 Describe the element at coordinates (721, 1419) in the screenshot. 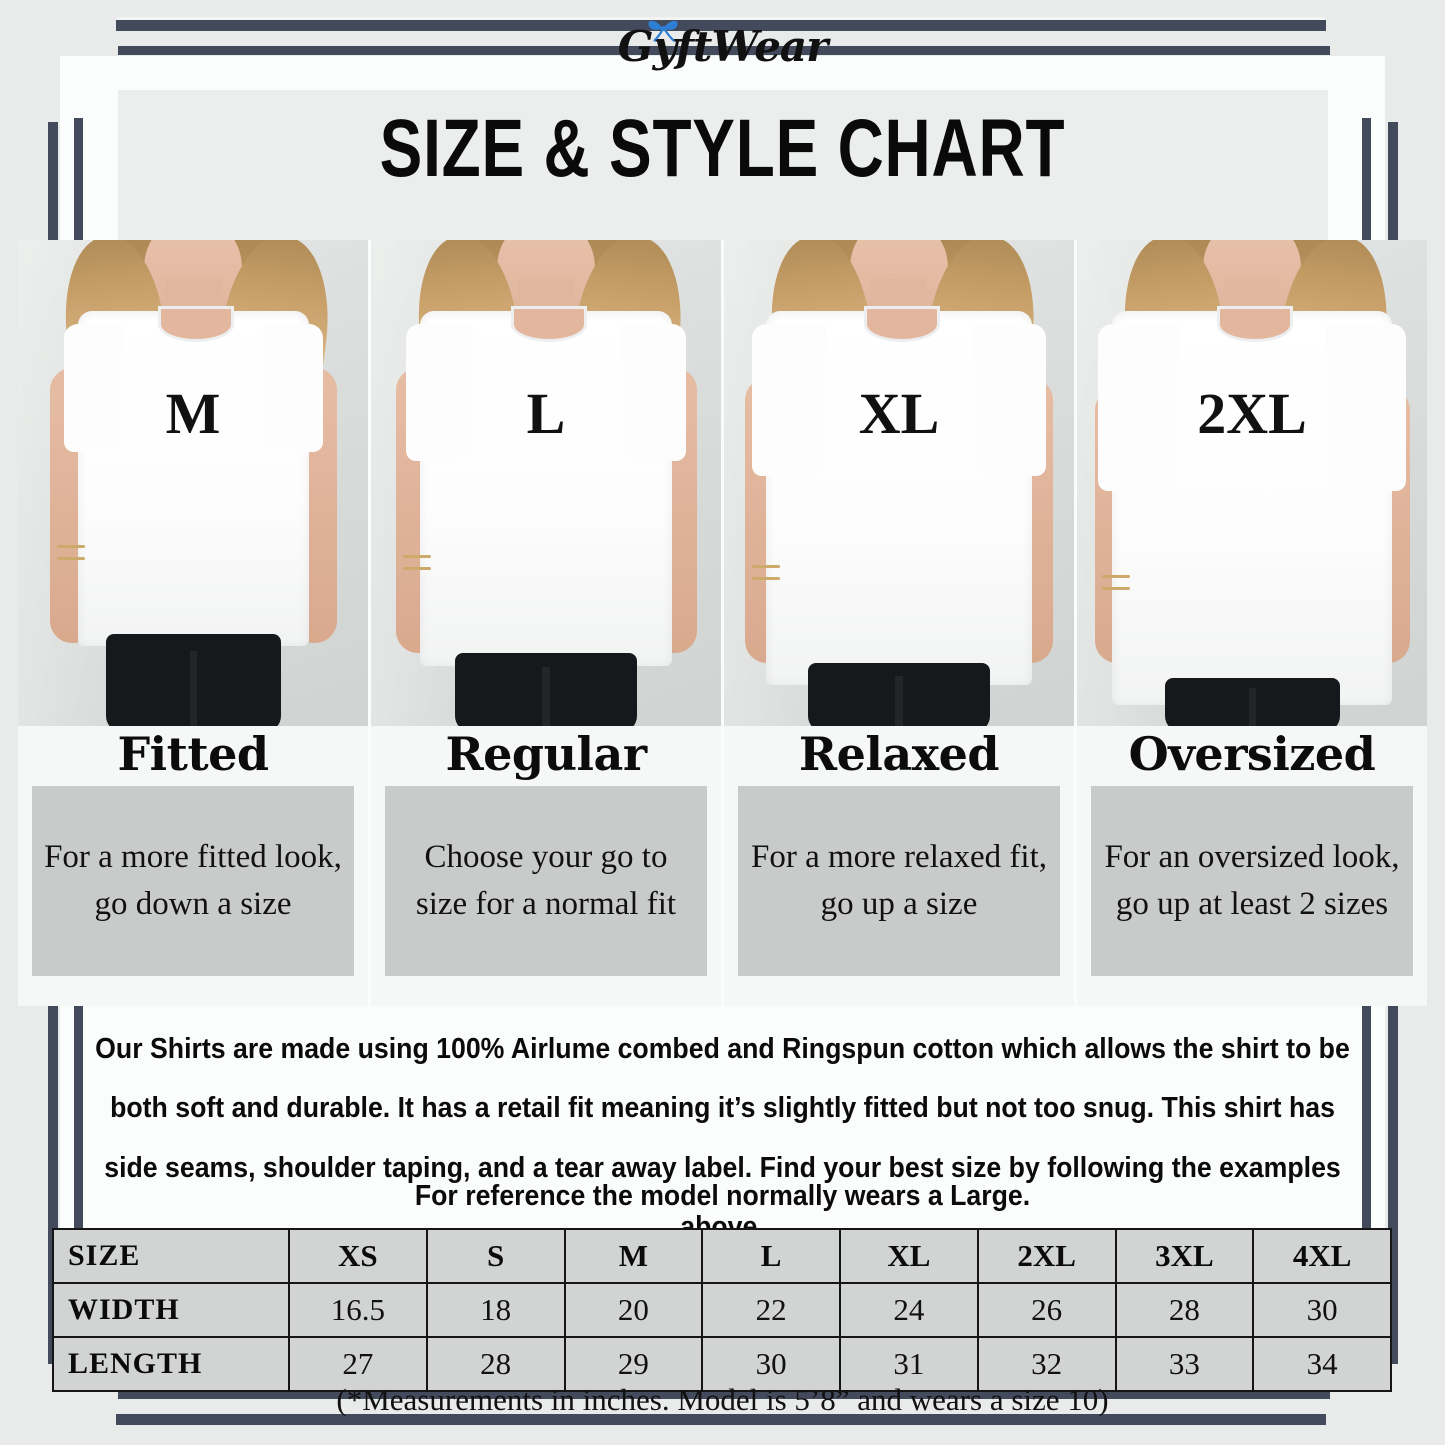

I see `frame-line-bottom-outer` at that location.